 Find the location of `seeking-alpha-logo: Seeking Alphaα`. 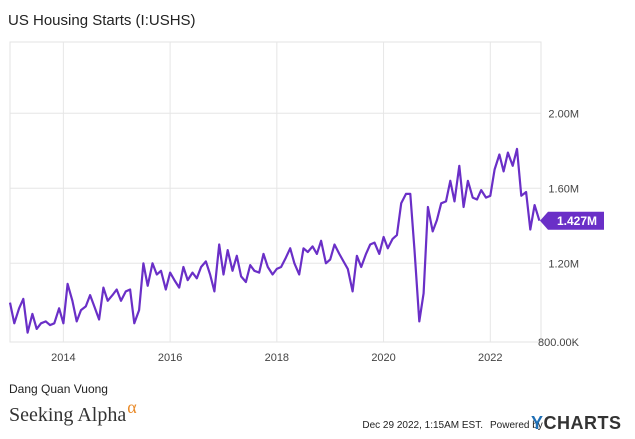

seeking-alpha-logo: Seeking Alphaα is located at coordinates (73, 412).